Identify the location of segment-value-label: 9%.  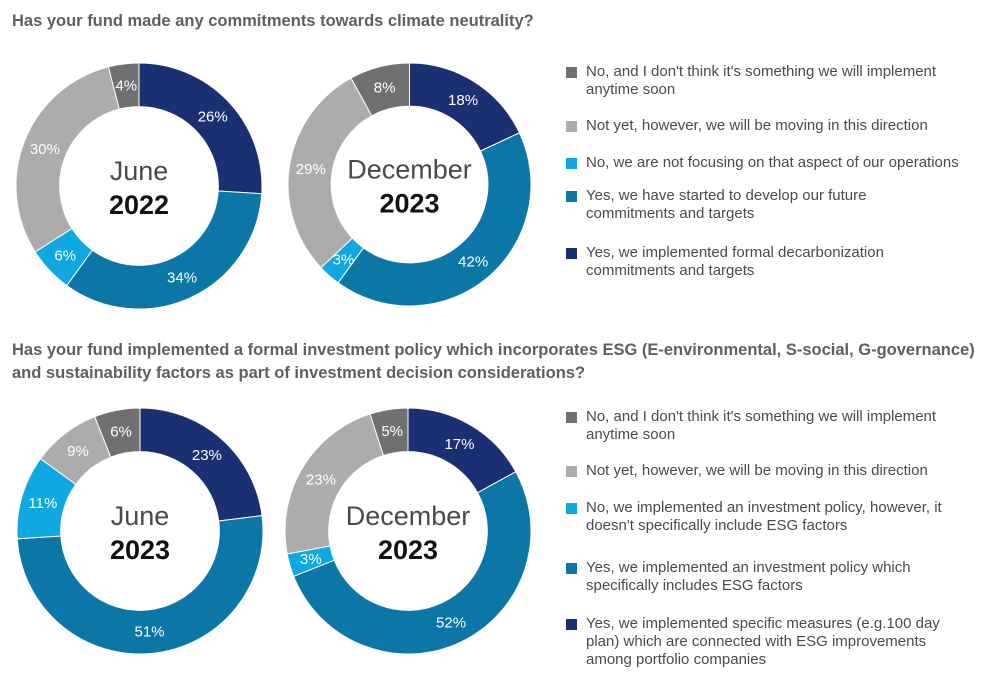
(78, 451).